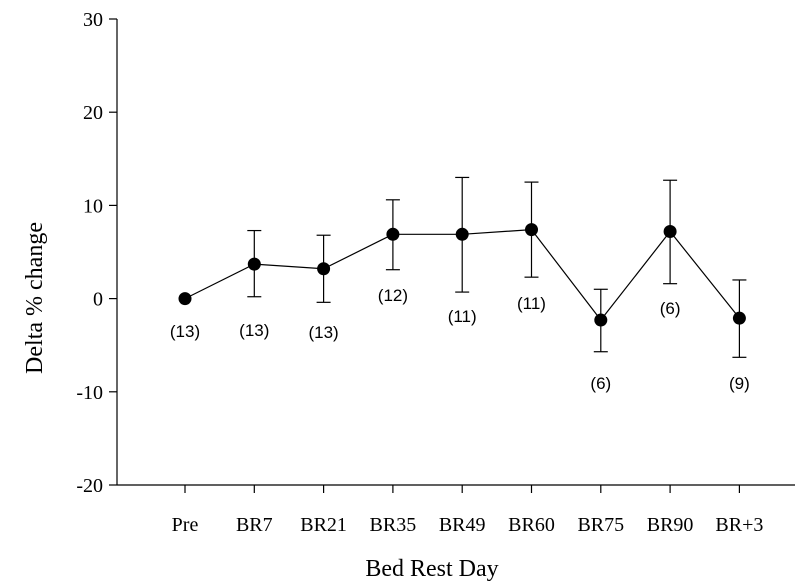 The image size is (800, 583). What do you see at coordinates (393, 525) in the screenshot?
I see `x-tick-label: BR35` at bounding box center [393, 525].